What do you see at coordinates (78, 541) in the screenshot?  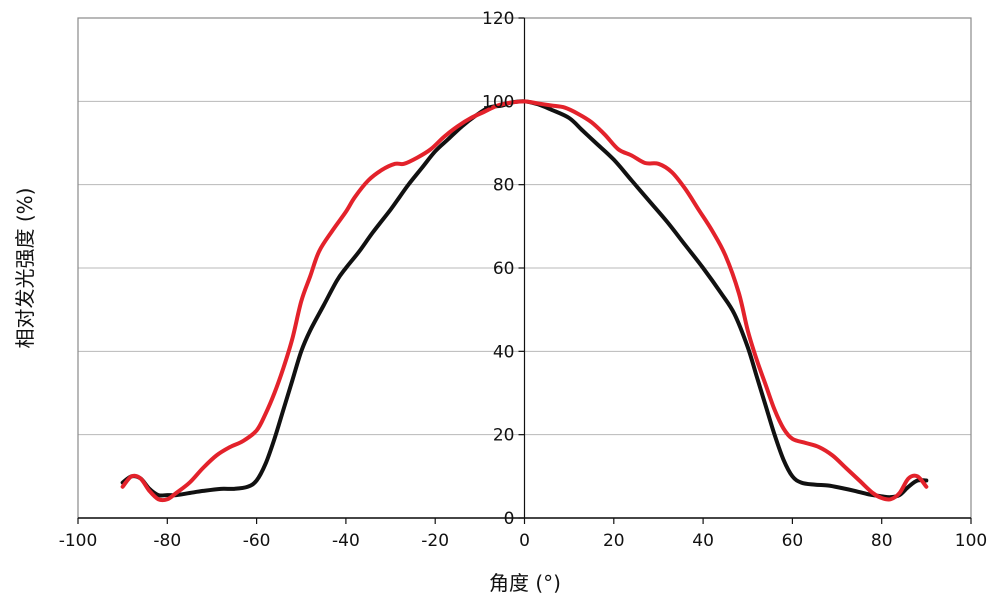 I see `x-tick-label: -100` at bounding box center [78, 541].